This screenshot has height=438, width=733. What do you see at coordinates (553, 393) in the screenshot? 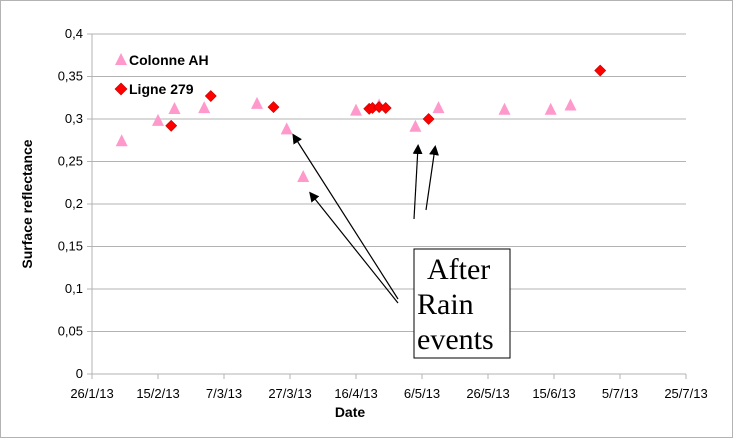
I see `x-tick-label: 15/6/13` at bounding box center [553, 393].